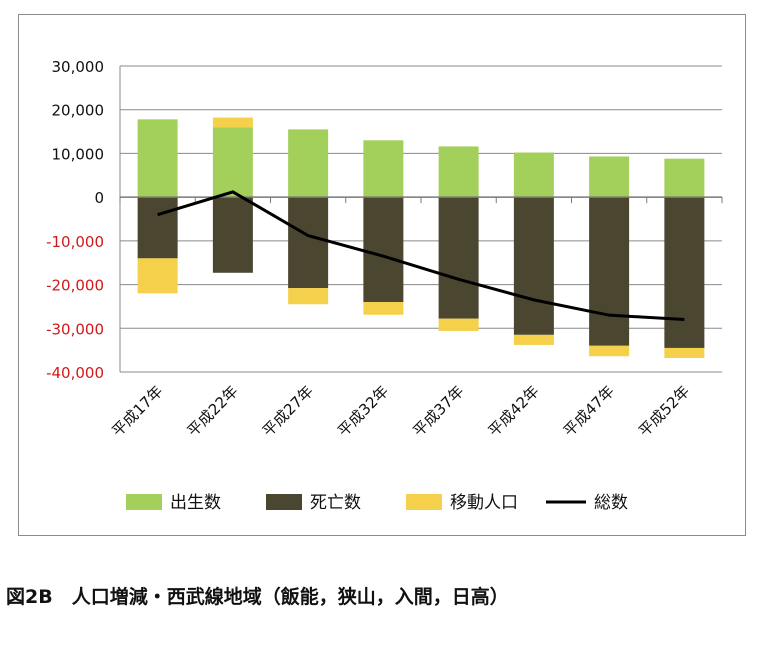 Image resolution: width=768 pixels, height=655 pixels. I want to click on x-tick-label: 平成22年, so click(213, 411).